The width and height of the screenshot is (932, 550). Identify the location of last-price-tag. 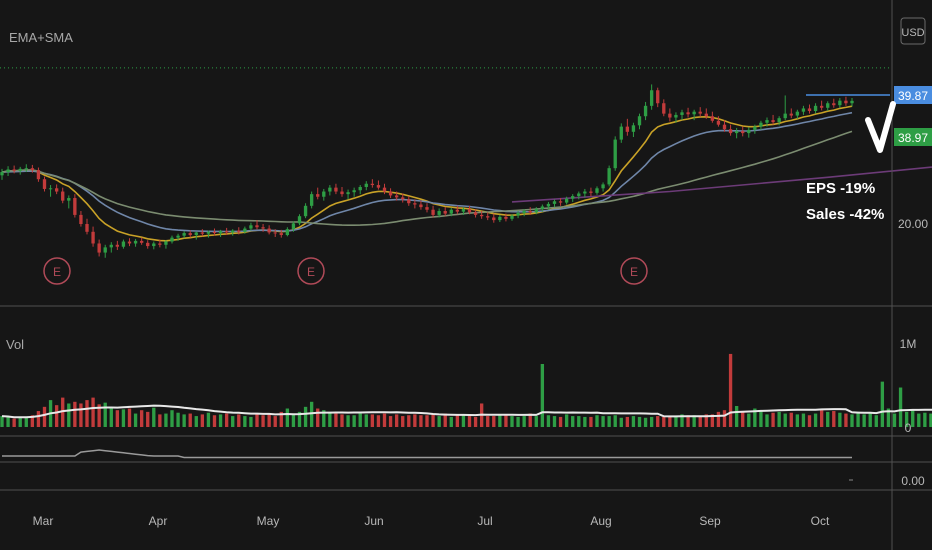
(913, 137).